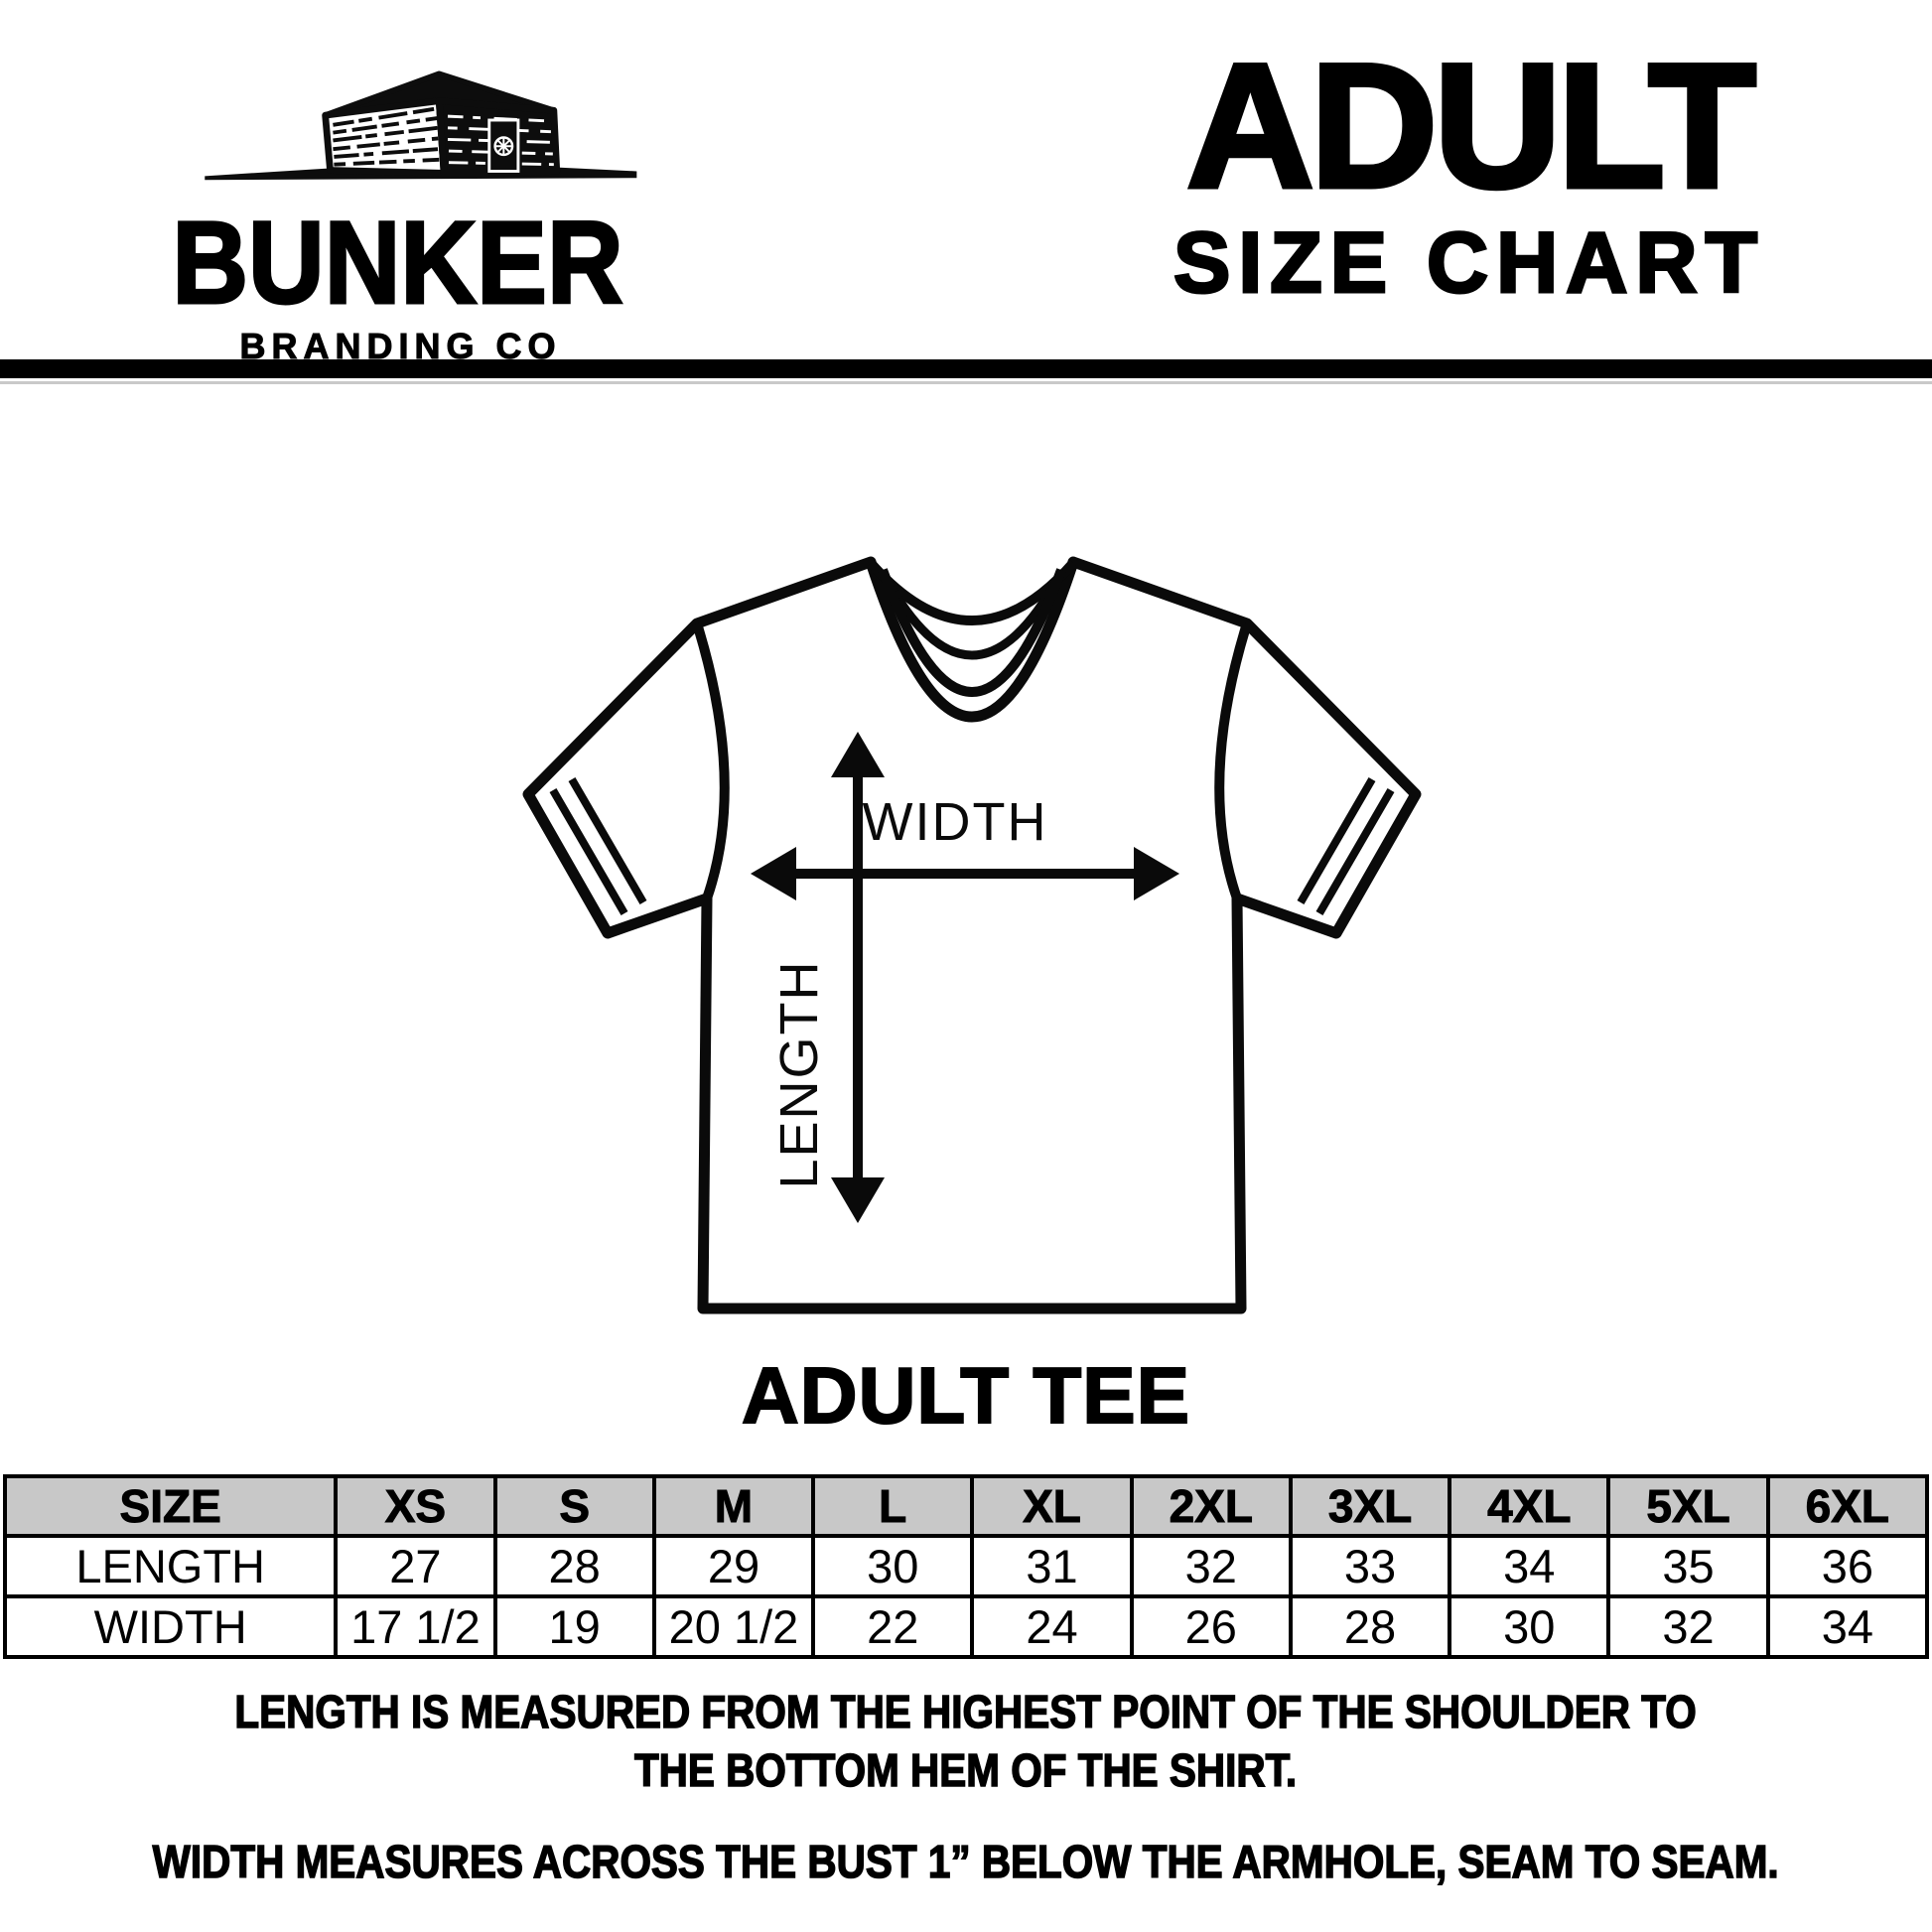 This screenshot has height=1932, width=1932. I want to click on value-cell: 35, so click(1688, 1566).